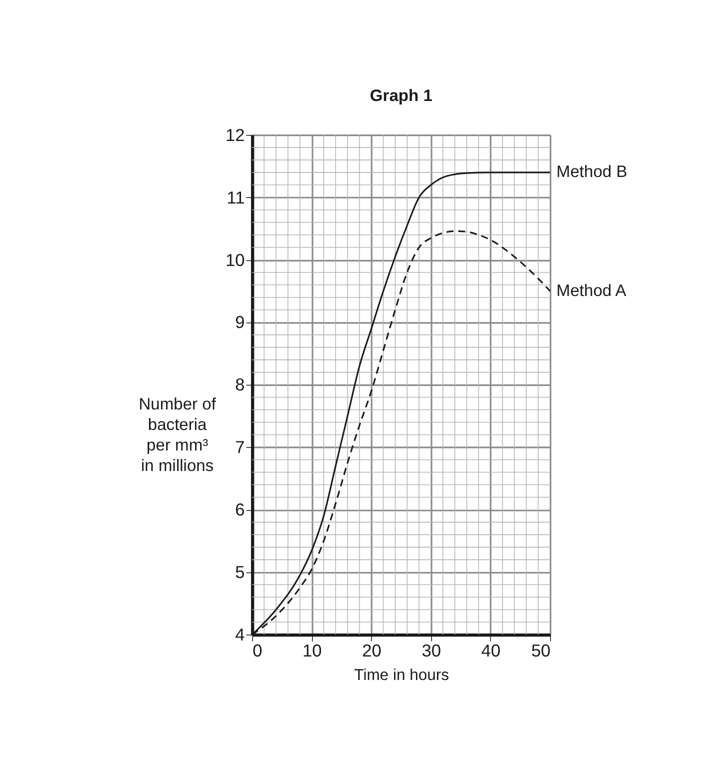  Describe the element at coordinates (312, 650) in the screenshot. I see `x-tick-label: 10` at that location.